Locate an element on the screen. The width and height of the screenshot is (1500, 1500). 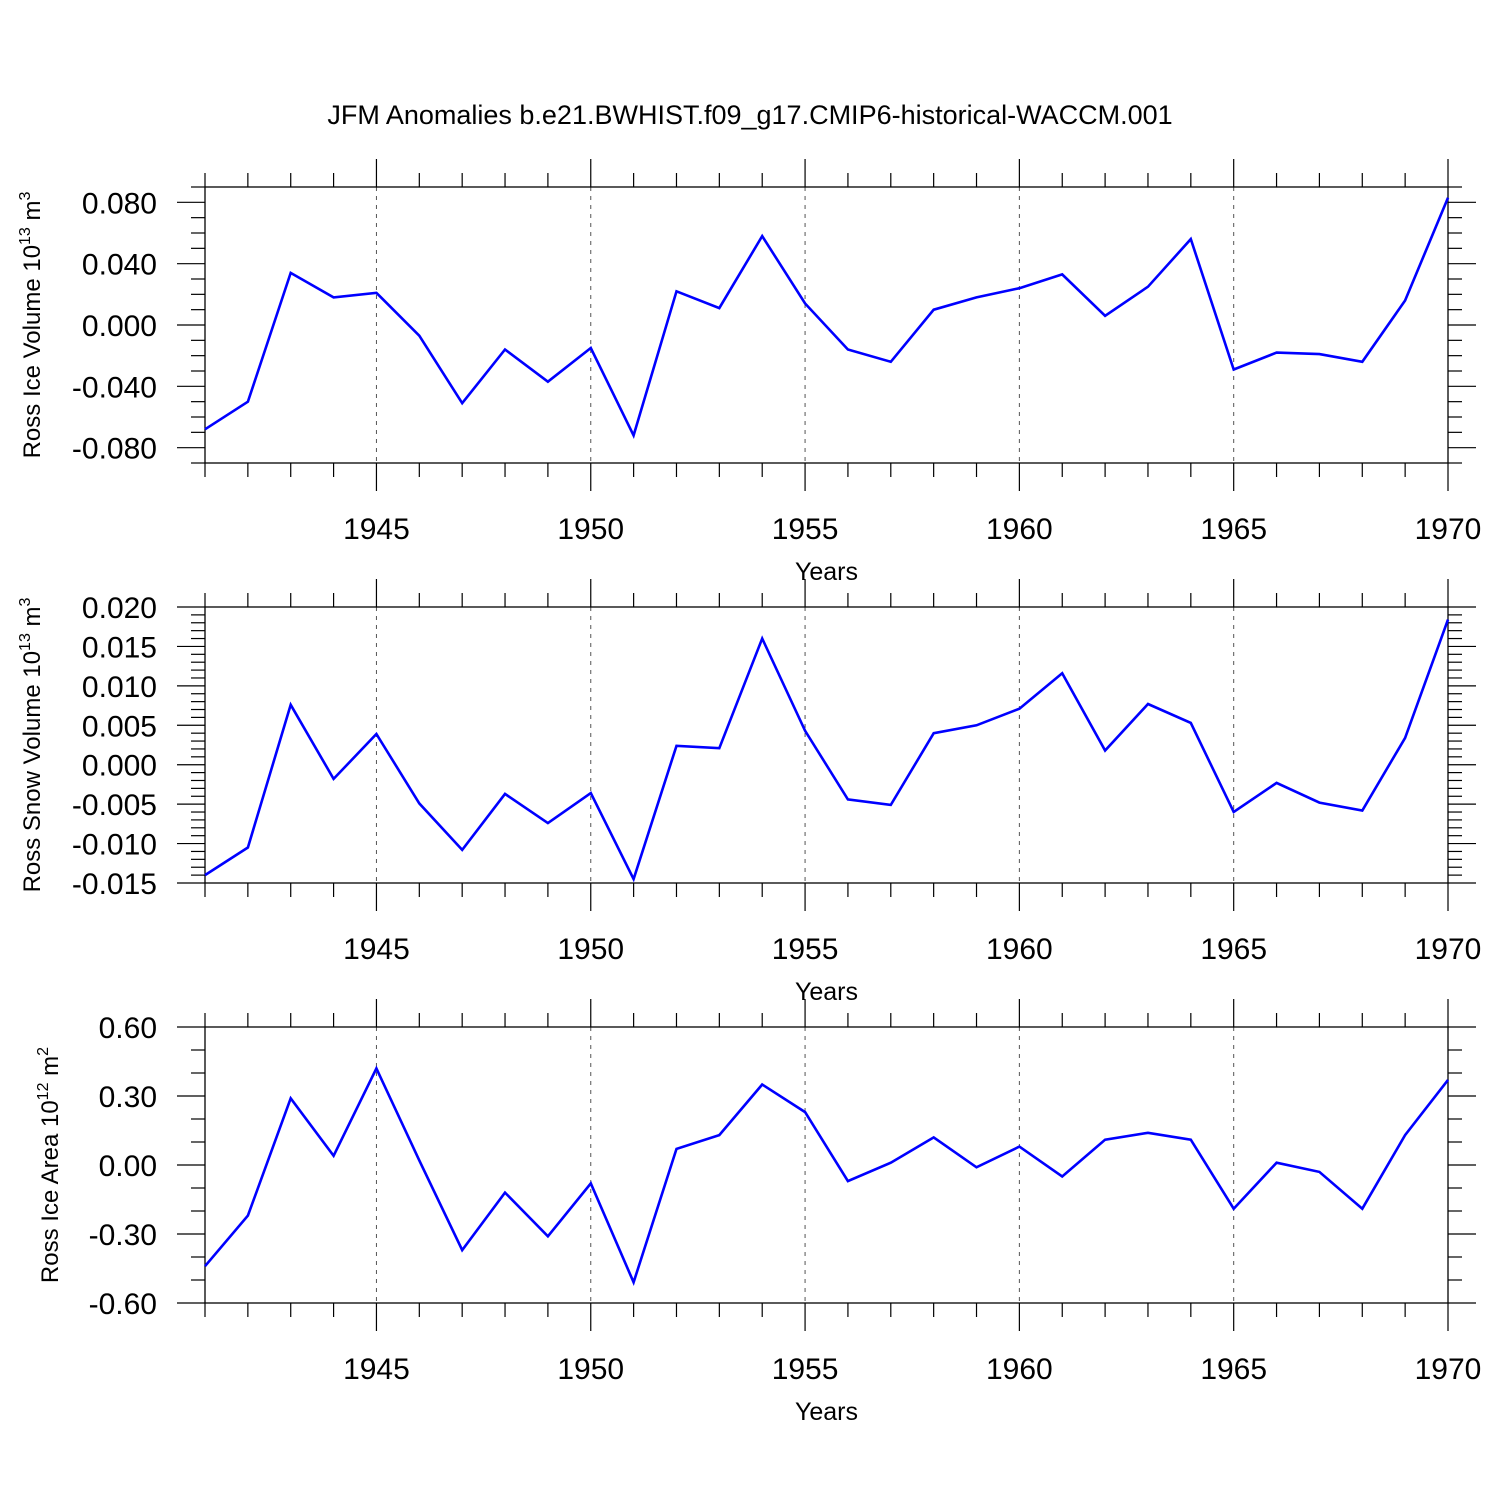
y-tick-label: -0.010 is located at coordinates (114, 845).